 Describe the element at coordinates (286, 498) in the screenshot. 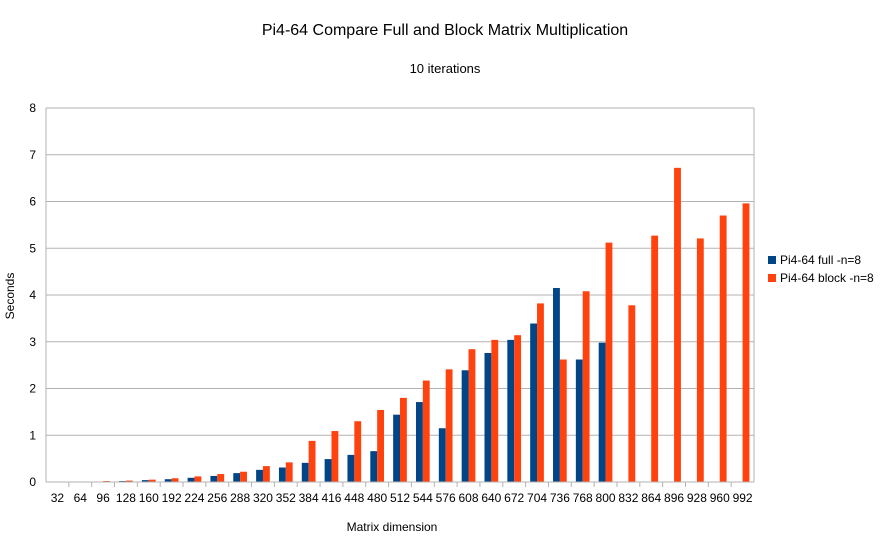

I see `x-tick-label: 352` at that location.